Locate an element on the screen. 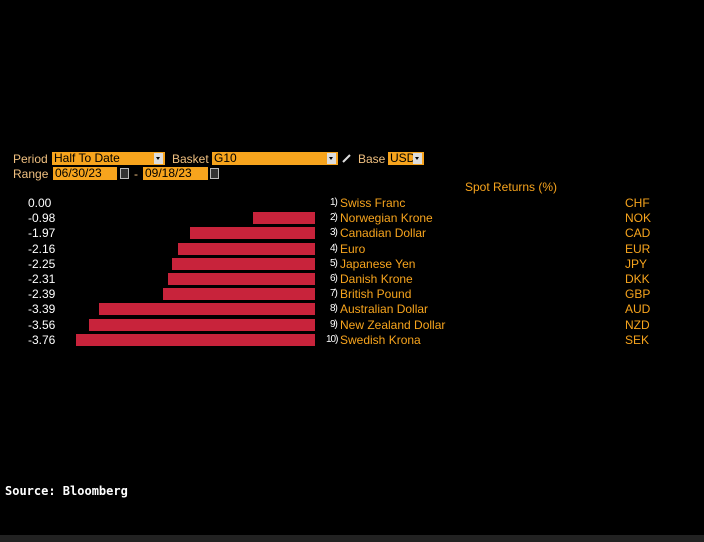 This screenshot has height=542, width=704. chart-title: Spot Returns (%) is located at coordinates (511, 187).